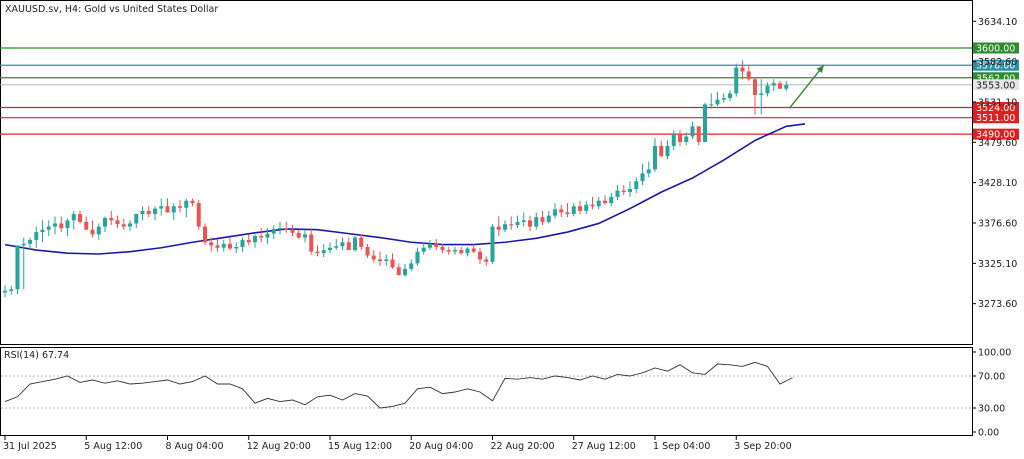  I want to click on price-tick-label: 3428.10, so click(997, 183).